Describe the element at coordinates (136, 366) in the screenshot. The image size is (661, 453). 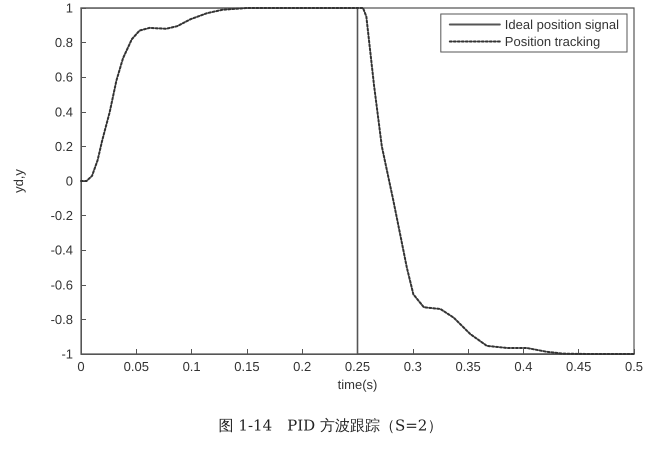
I see `x-tick-label: 0.05` at that location.